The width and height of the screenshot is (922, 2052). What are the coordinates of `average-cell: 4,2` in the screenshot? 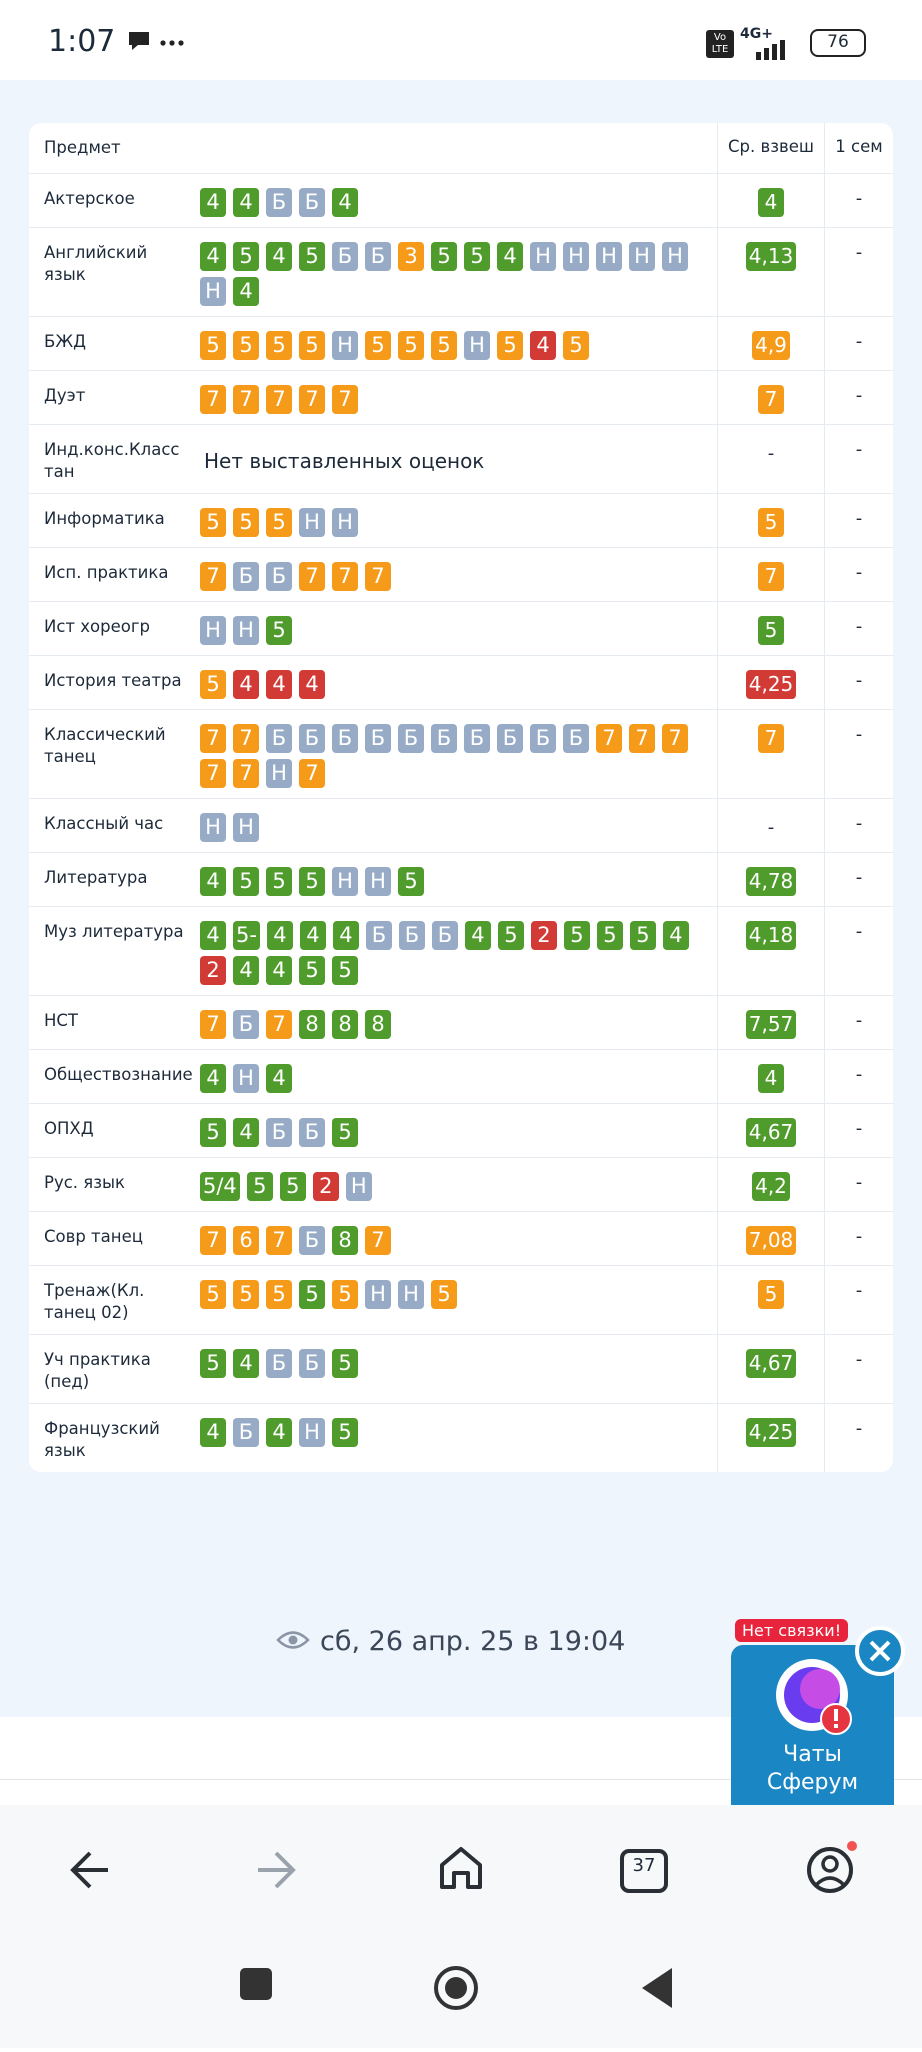 It's located at (770, 1184).